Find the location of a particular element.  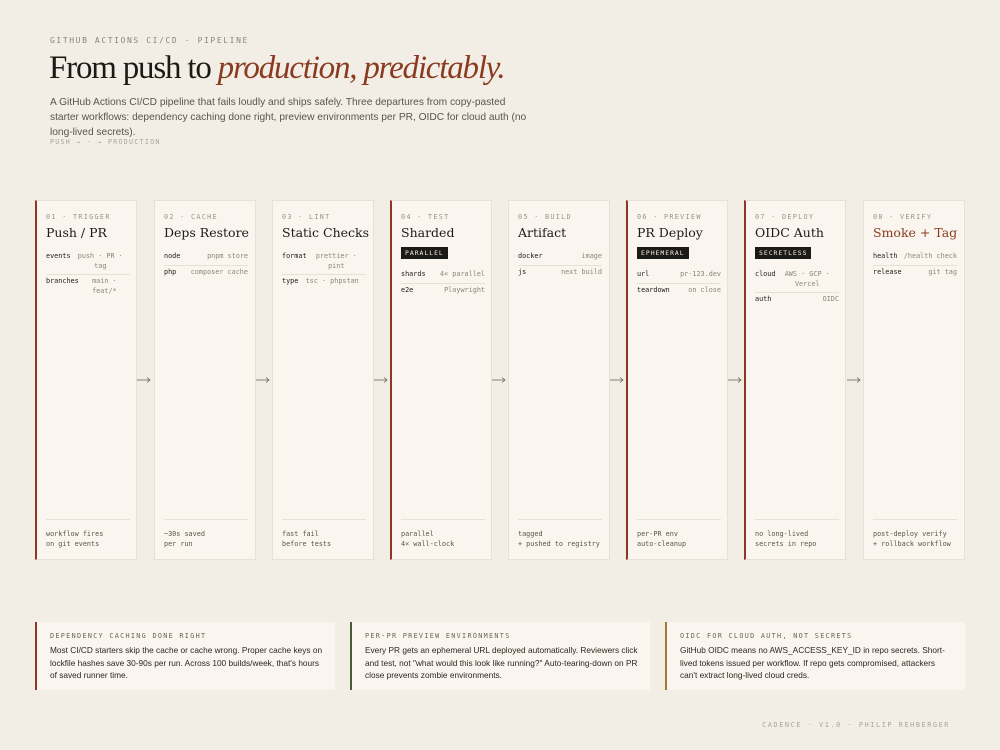

property-row: health/health check is located at coordinates (915, 258).